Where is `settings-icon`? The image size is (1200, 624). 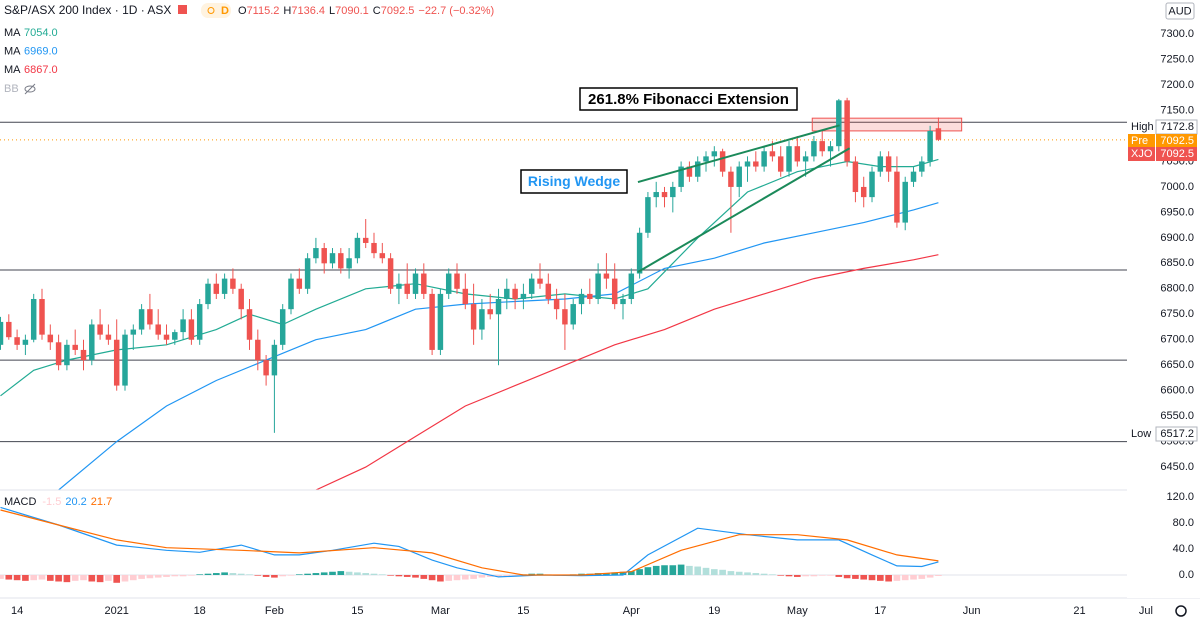
settings-icon is located at coordinates (1181, 611).